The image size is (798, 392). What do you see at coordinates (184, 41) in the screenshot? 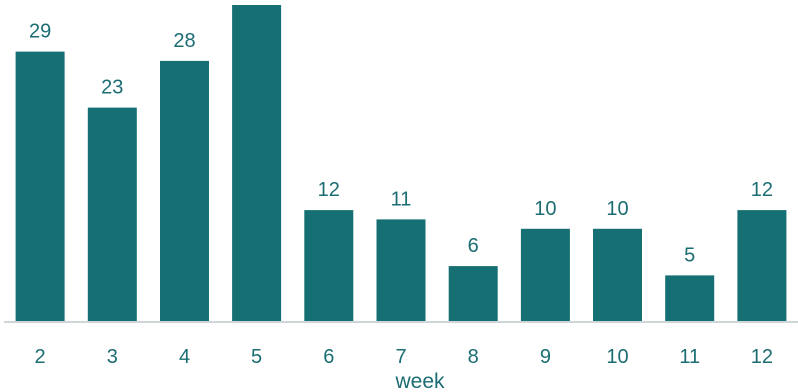
I see `data-label-week-4: 28` at bounding box center [184, 41].